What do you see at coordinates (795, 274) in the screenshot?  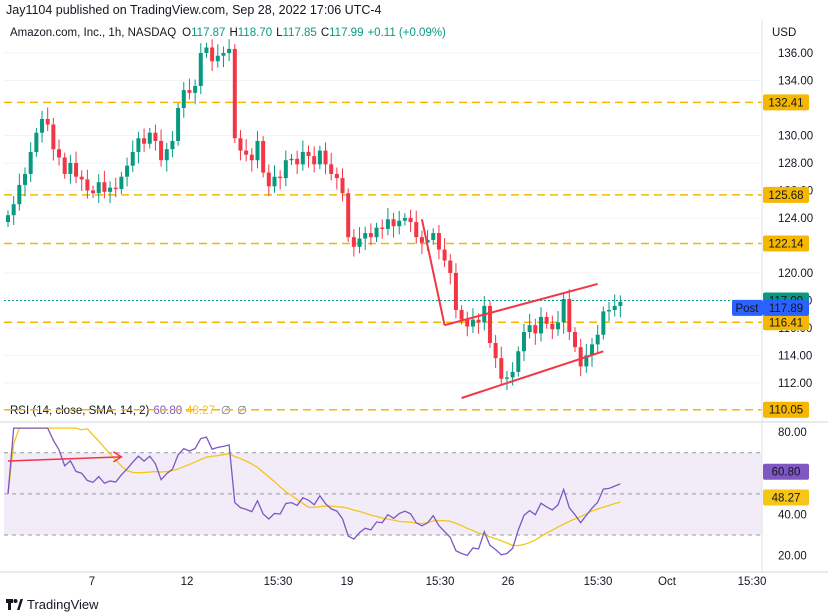 I see `price-tick-label: 120.00` at bounding box center [795, 274].